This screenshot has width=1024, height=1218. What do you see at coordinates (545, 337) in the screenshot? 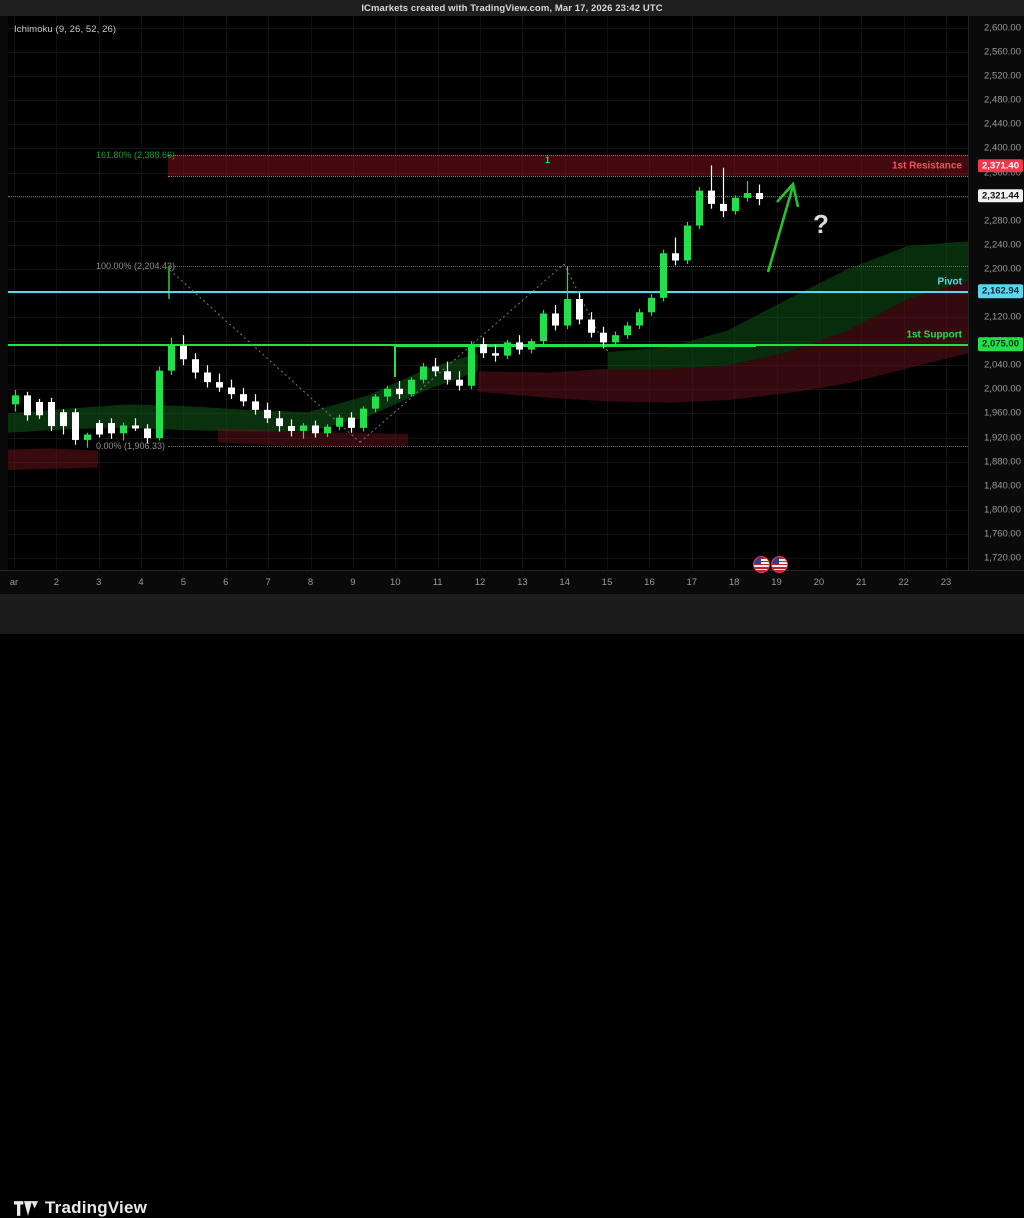
I see `wave-marker-0: 0` at bounding box center [545, 337].